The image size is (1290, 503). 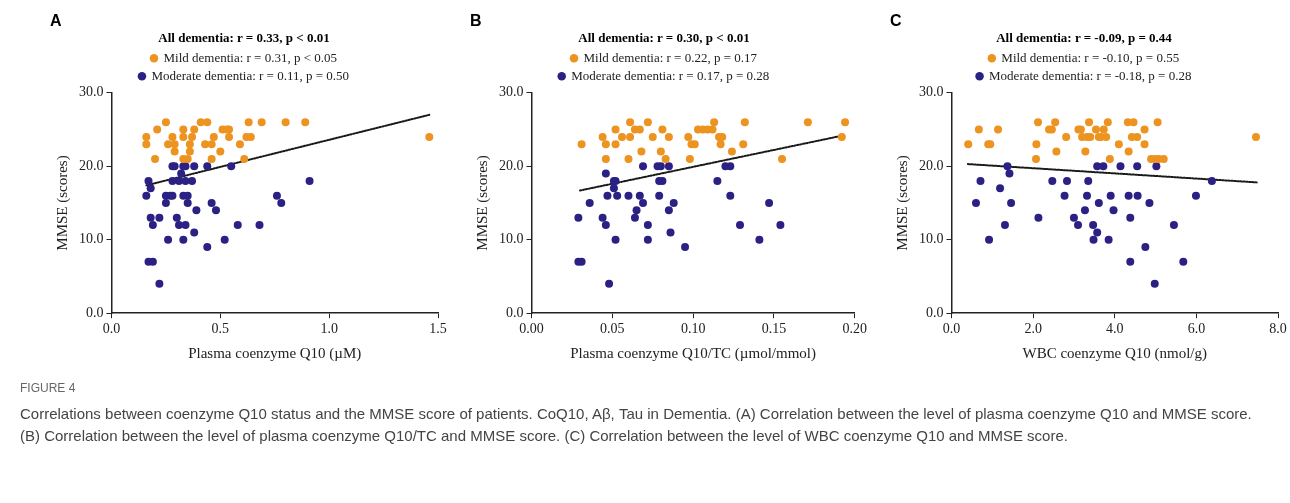 I want to click on chart-subtitle: All dementia: r = 0.33, p < 0.01, so click(x=244, y=38).